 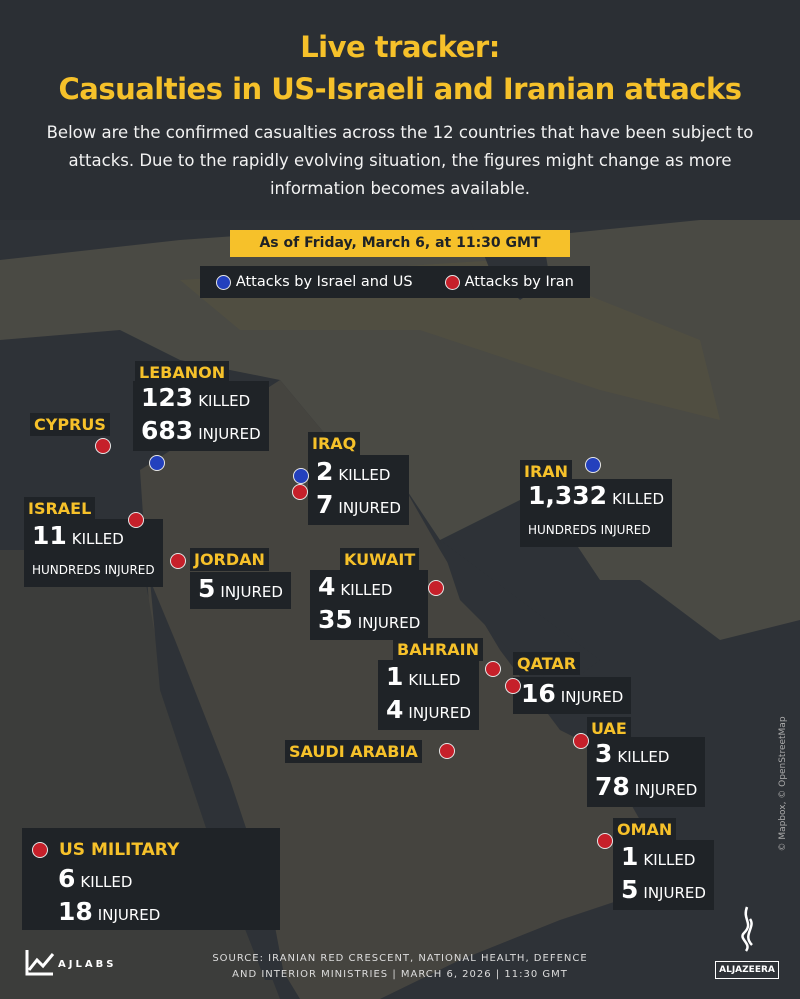 I want to click on stat-row: 7 INJURED, so click(x=358, y=506).